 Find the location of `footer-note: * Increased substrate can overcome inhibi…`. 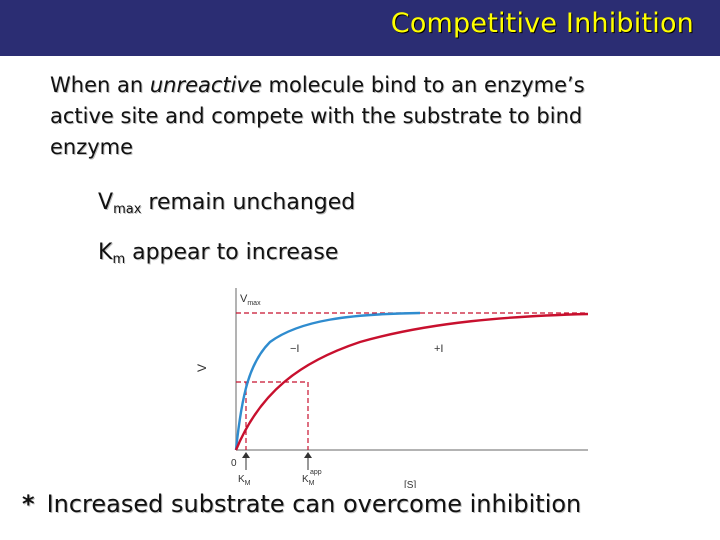

footer-note: * Increased substrate can overcome inhibi… is located at coordinates (301, 504).